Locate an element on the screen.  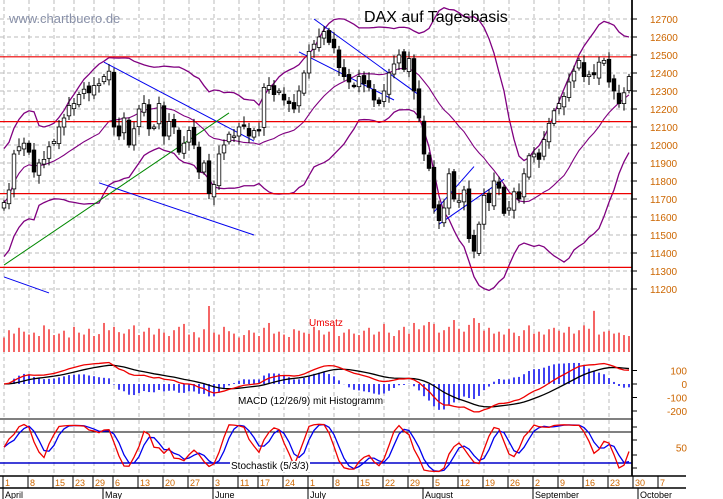
macd-axis-label: -200 is located at coordinates (677, 412).